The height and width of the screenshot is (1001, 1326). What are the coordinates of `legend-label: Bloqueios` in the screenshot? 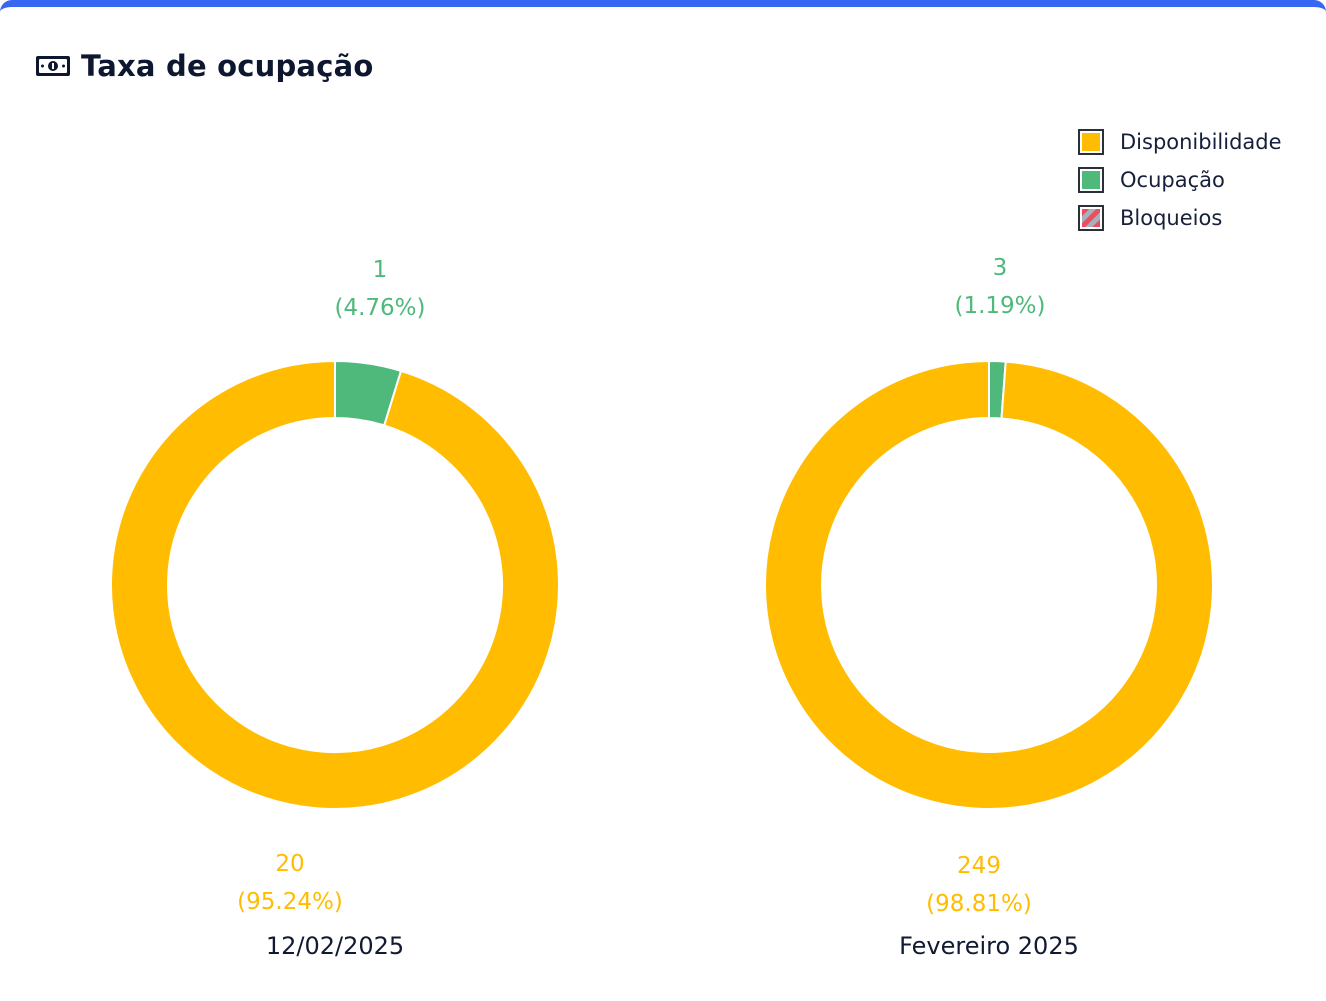 It's located at (1171, 218).